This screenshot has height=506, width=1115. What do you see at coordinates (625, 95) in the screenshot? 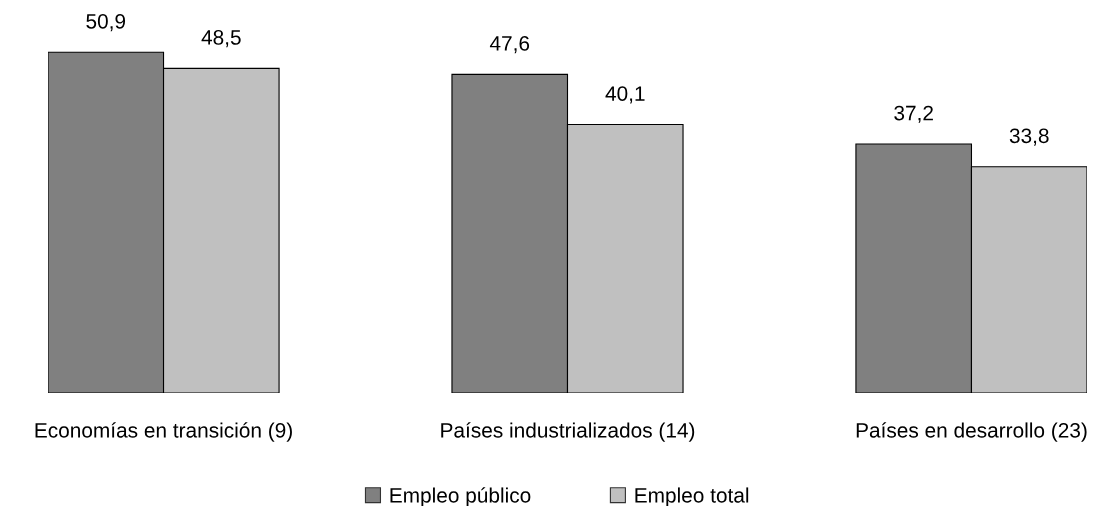
I see `data-label: 40,1` at bounding box center [625, 95].